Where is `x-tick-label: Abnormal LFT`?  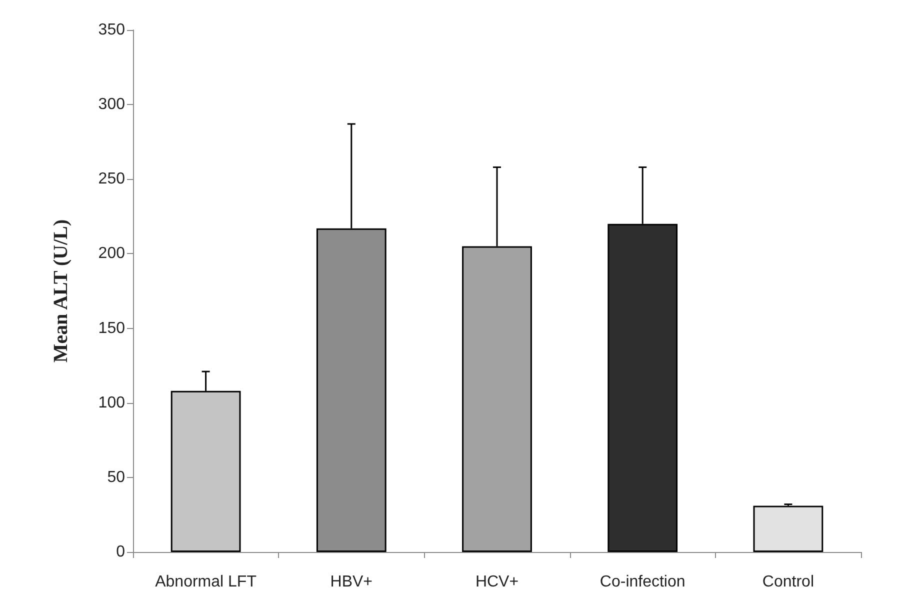 x-tick-label: Abnormal LFT is located at coordinates (206, 582).